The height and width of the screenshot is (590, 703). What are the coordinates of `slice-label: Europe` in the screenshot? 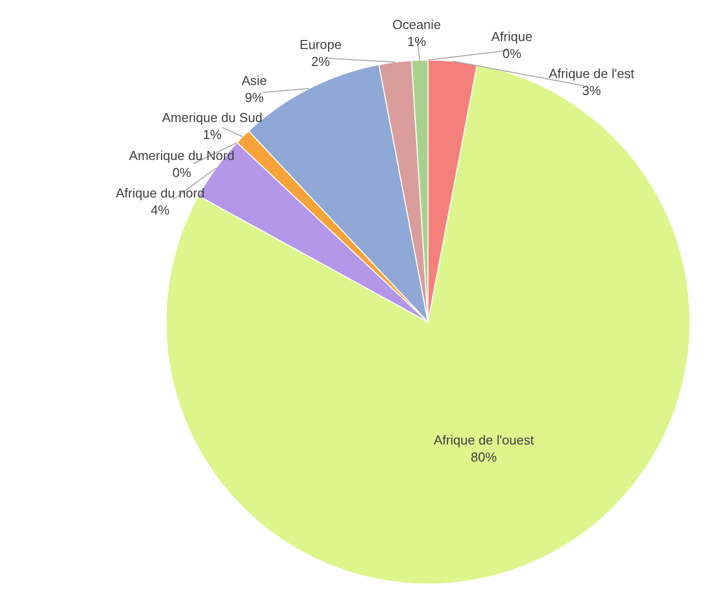 It's located at (321, 44).